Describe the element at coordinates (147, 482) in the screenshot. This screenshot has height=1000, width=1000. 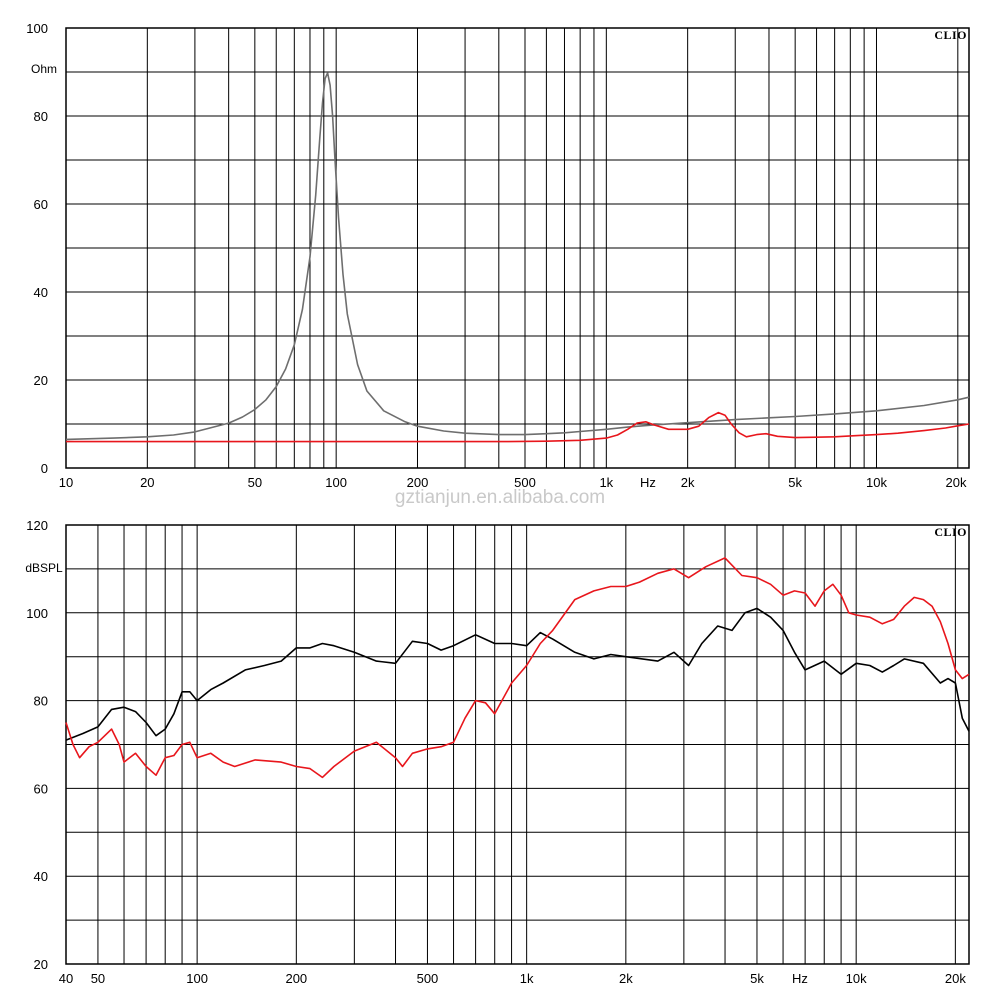
I see `x-tick-label: 20` at that location.